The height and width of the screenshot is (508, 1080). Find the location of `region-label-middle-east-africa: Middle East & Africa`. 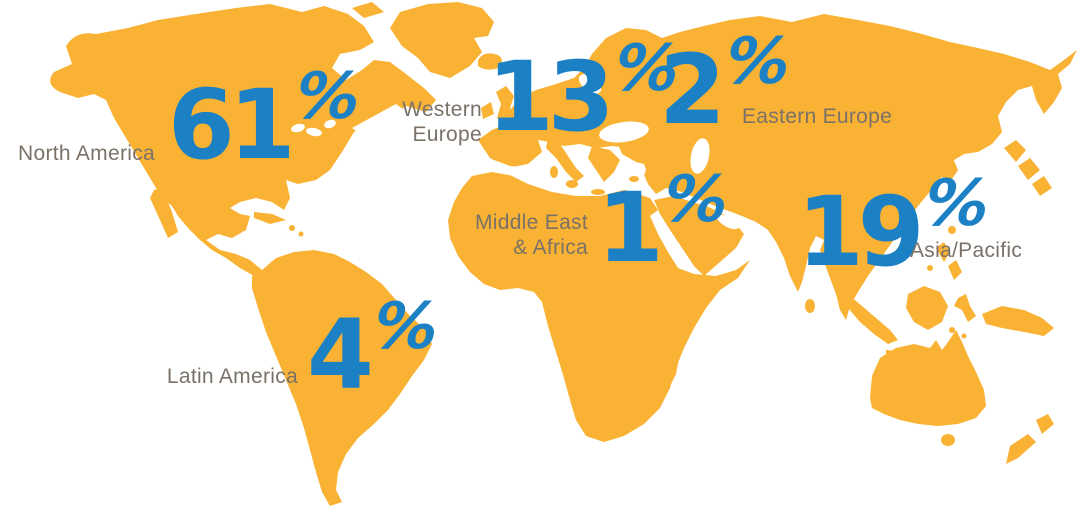

region-label-middle-east-africa: Middle East & Africa is located at coordinates (531, 235).